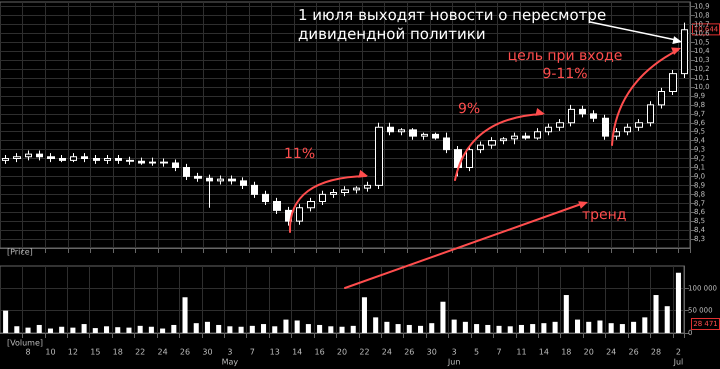  Describe the element at coordinates (95, 352) in the screenshot. I see `x-tick-label: 15` at that location.